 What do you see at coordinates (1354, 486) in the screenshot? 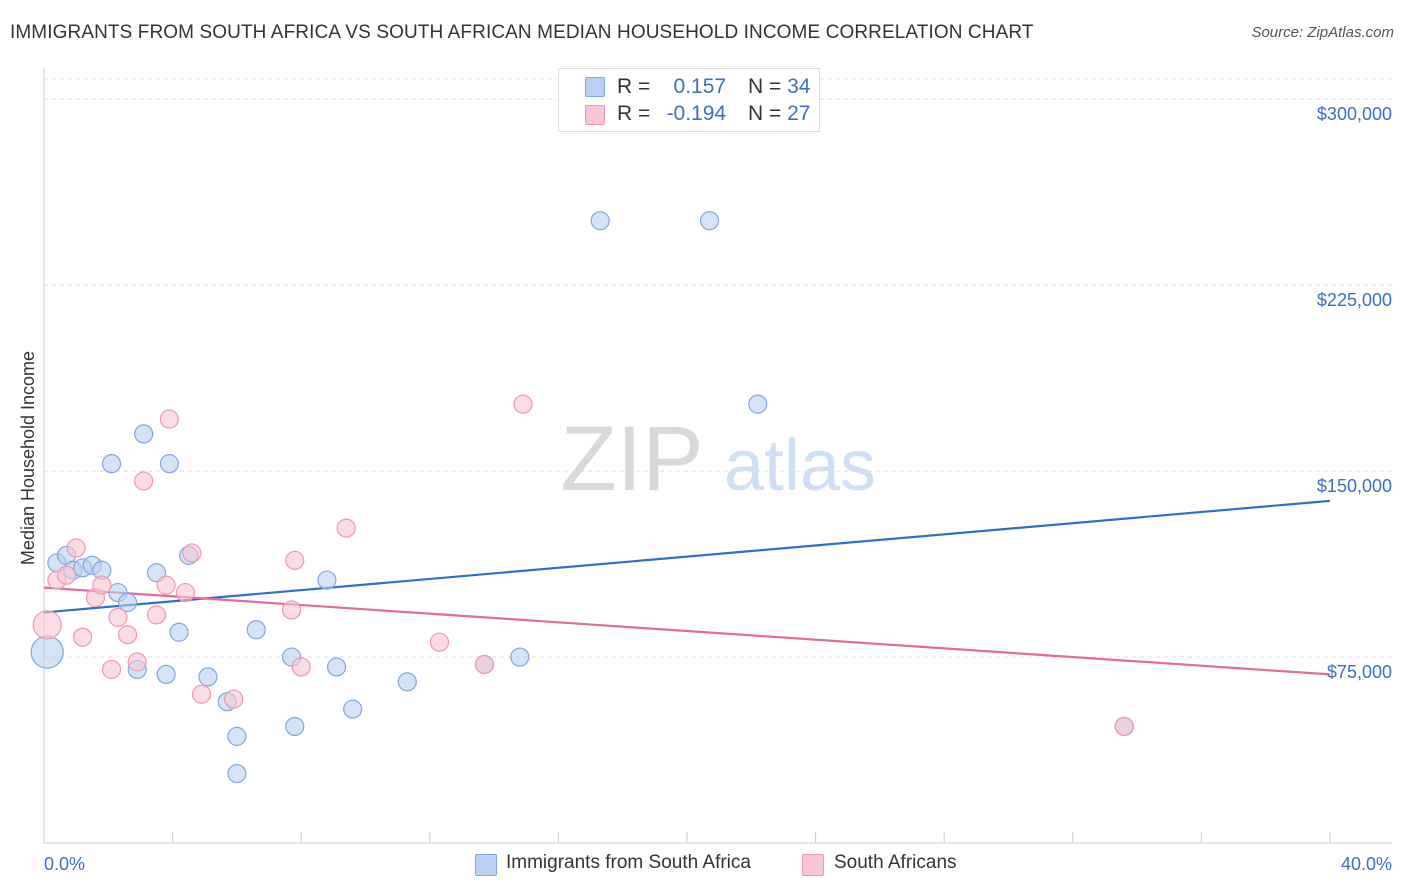
I see `y-tick-label: $150,000` at bounding box center [1354, 486].